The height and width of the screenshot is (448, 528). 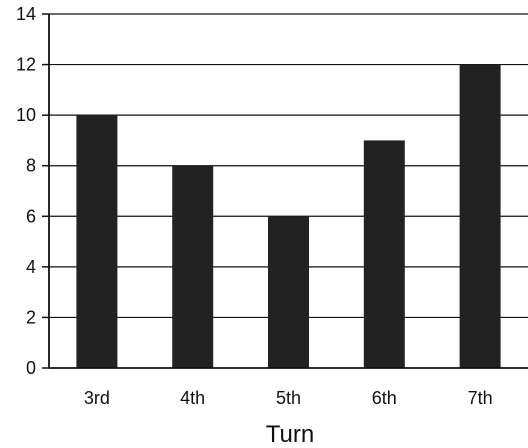 What do you see at coordinates (480, 216) in the screenshot?
I see `bar-7th` at bounding box center [480, 216].